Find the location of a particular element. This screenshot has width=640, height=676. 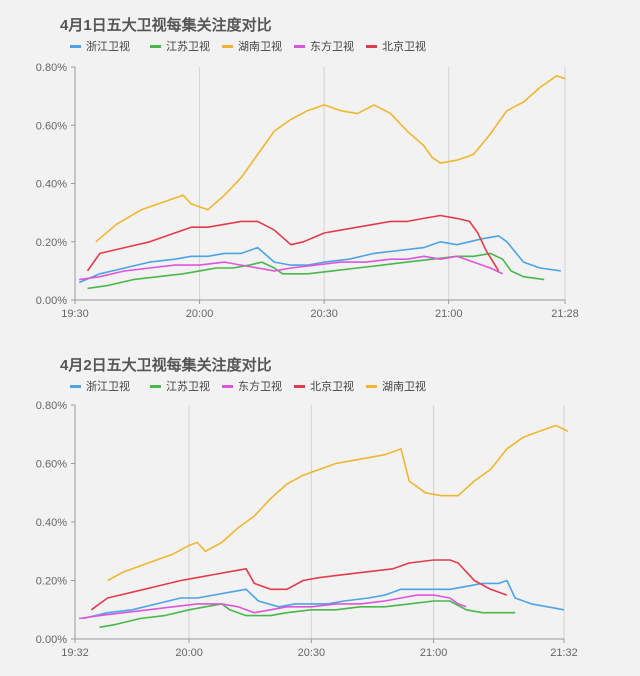

chart-title: 4月1日五大卫视每集关注度对比 is located at coordinates (166, 25).